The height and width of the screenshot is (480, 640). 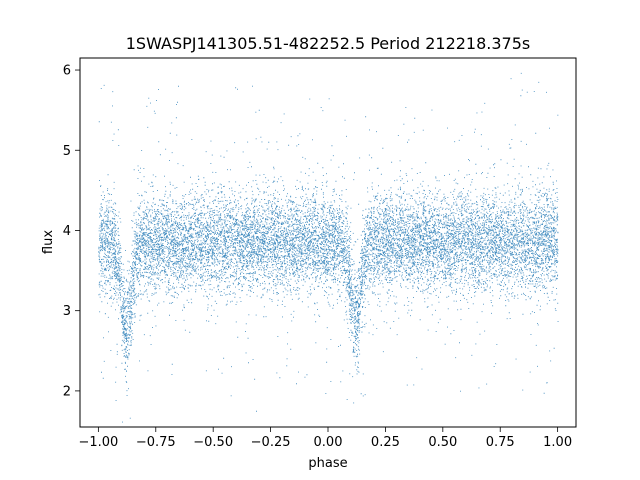 I want to click on x-tick-label: −0.75, so click(x=156, y=442).